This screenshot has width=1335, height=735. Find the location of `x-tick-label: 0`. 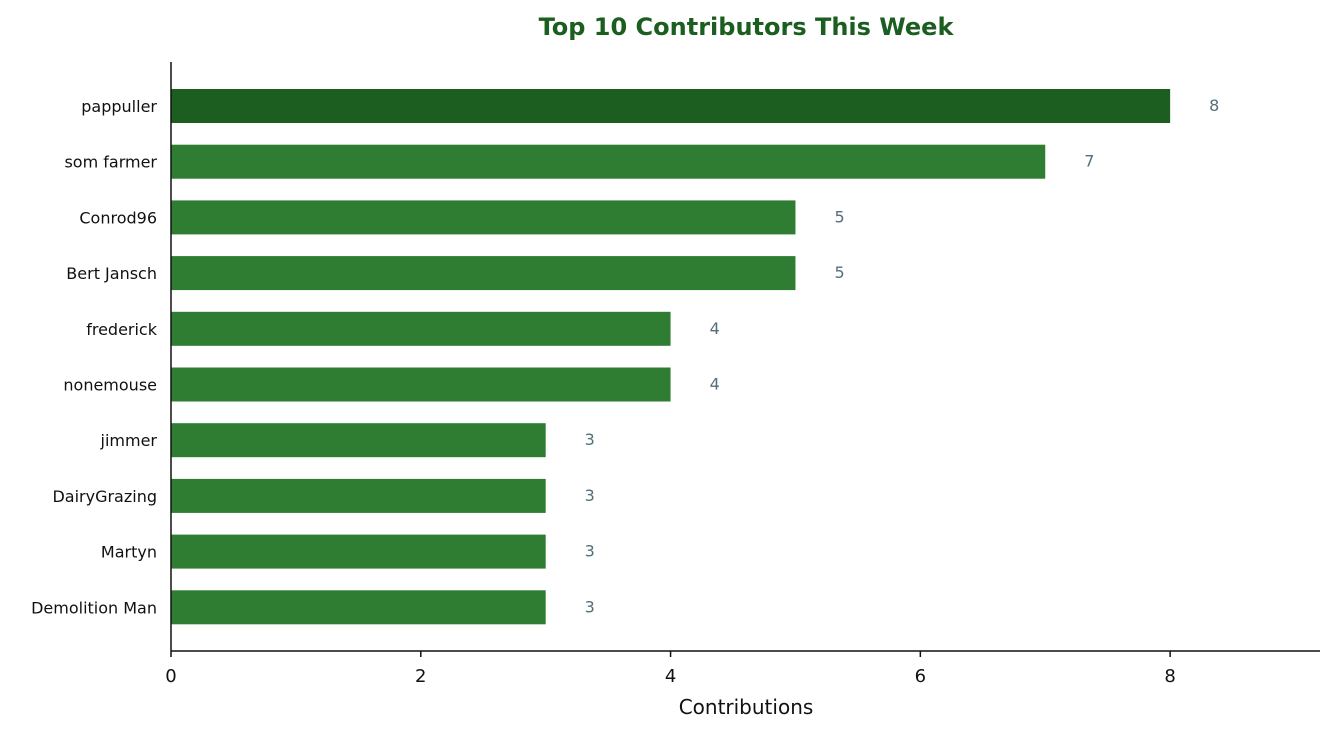

x-tick-label: 0 is located at coordinates (170, 676).